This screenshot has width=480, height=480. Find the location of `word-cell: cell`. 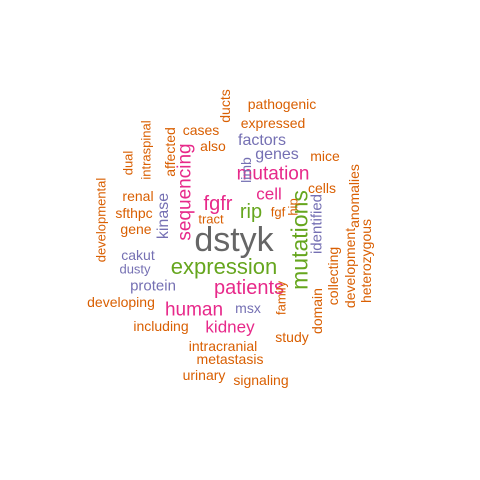

word-cell: cell is located at coordinates (269, 194).